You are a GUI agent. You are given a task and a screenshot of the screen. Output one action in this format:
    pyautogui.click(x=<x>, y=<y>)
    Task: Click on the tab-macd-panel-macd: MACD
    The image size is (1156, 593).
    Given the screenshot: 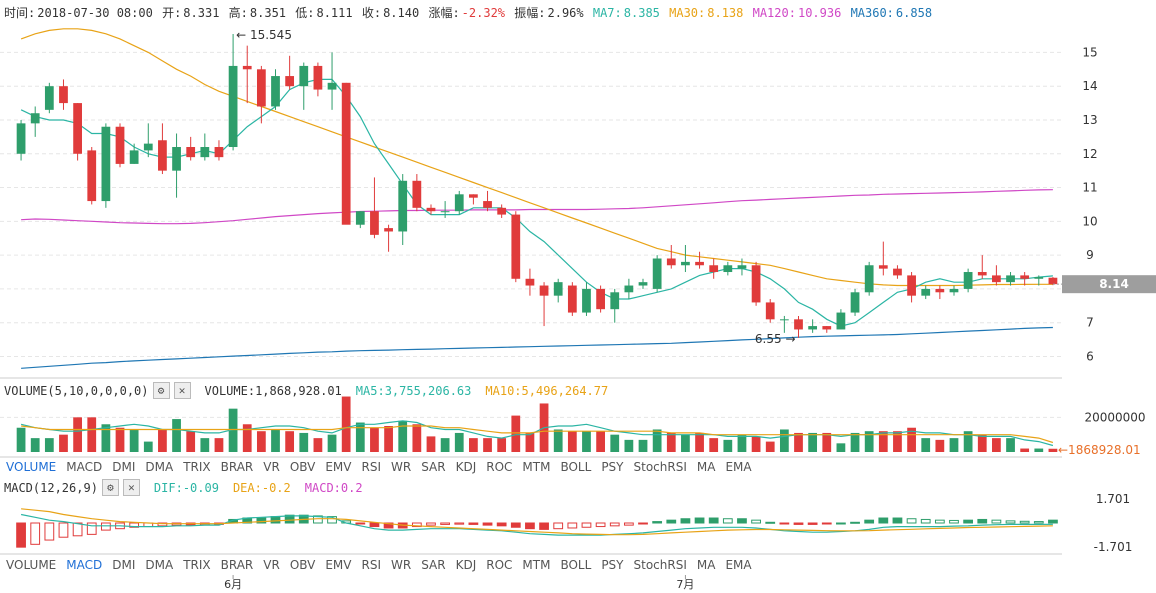 What is the action you would take?
    pyautogui.click(x=84, y=565)
    